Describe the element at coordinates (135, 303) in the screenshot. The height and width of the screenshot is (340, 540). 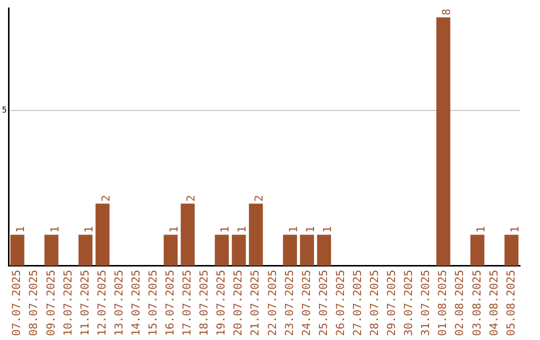
I see `x-tick-label: 14.07.2025` at that location.